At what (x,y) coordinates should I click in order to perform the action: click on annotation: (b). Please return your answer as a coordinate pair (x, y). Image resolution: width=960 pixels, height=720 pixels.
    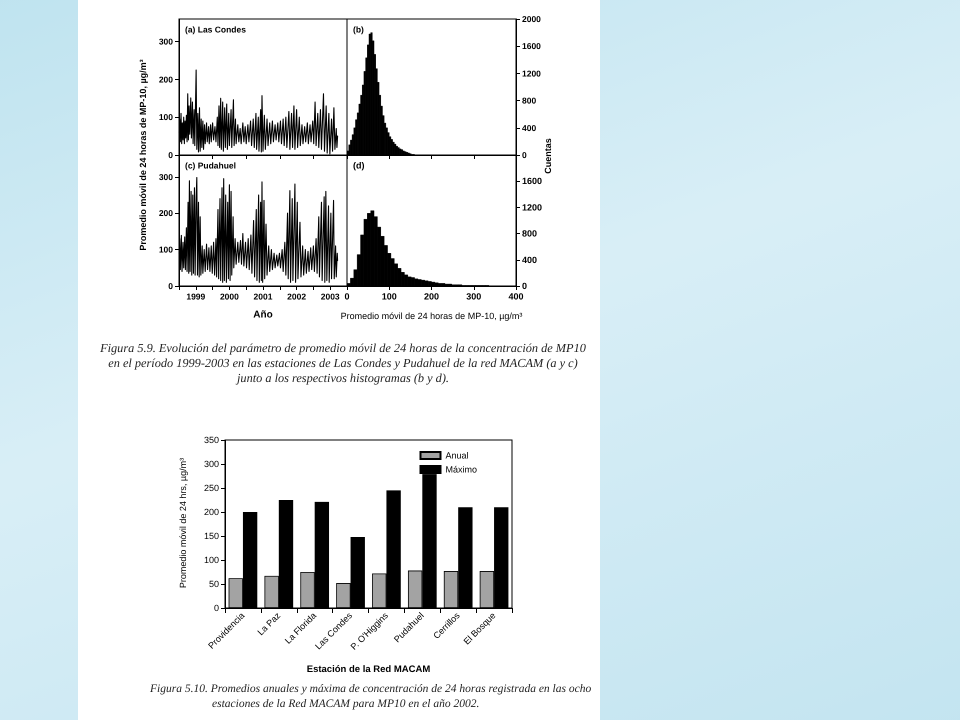
    Looking at the image, I should click on (358, 29).